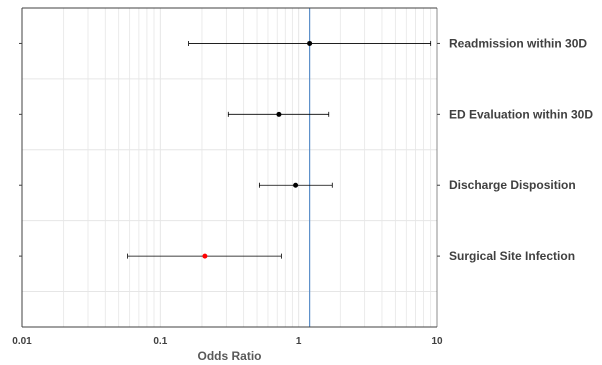  Describe the element at coordinates (160, 341) in the screenshot. I see `x-tick-label: 0.1` at that location.